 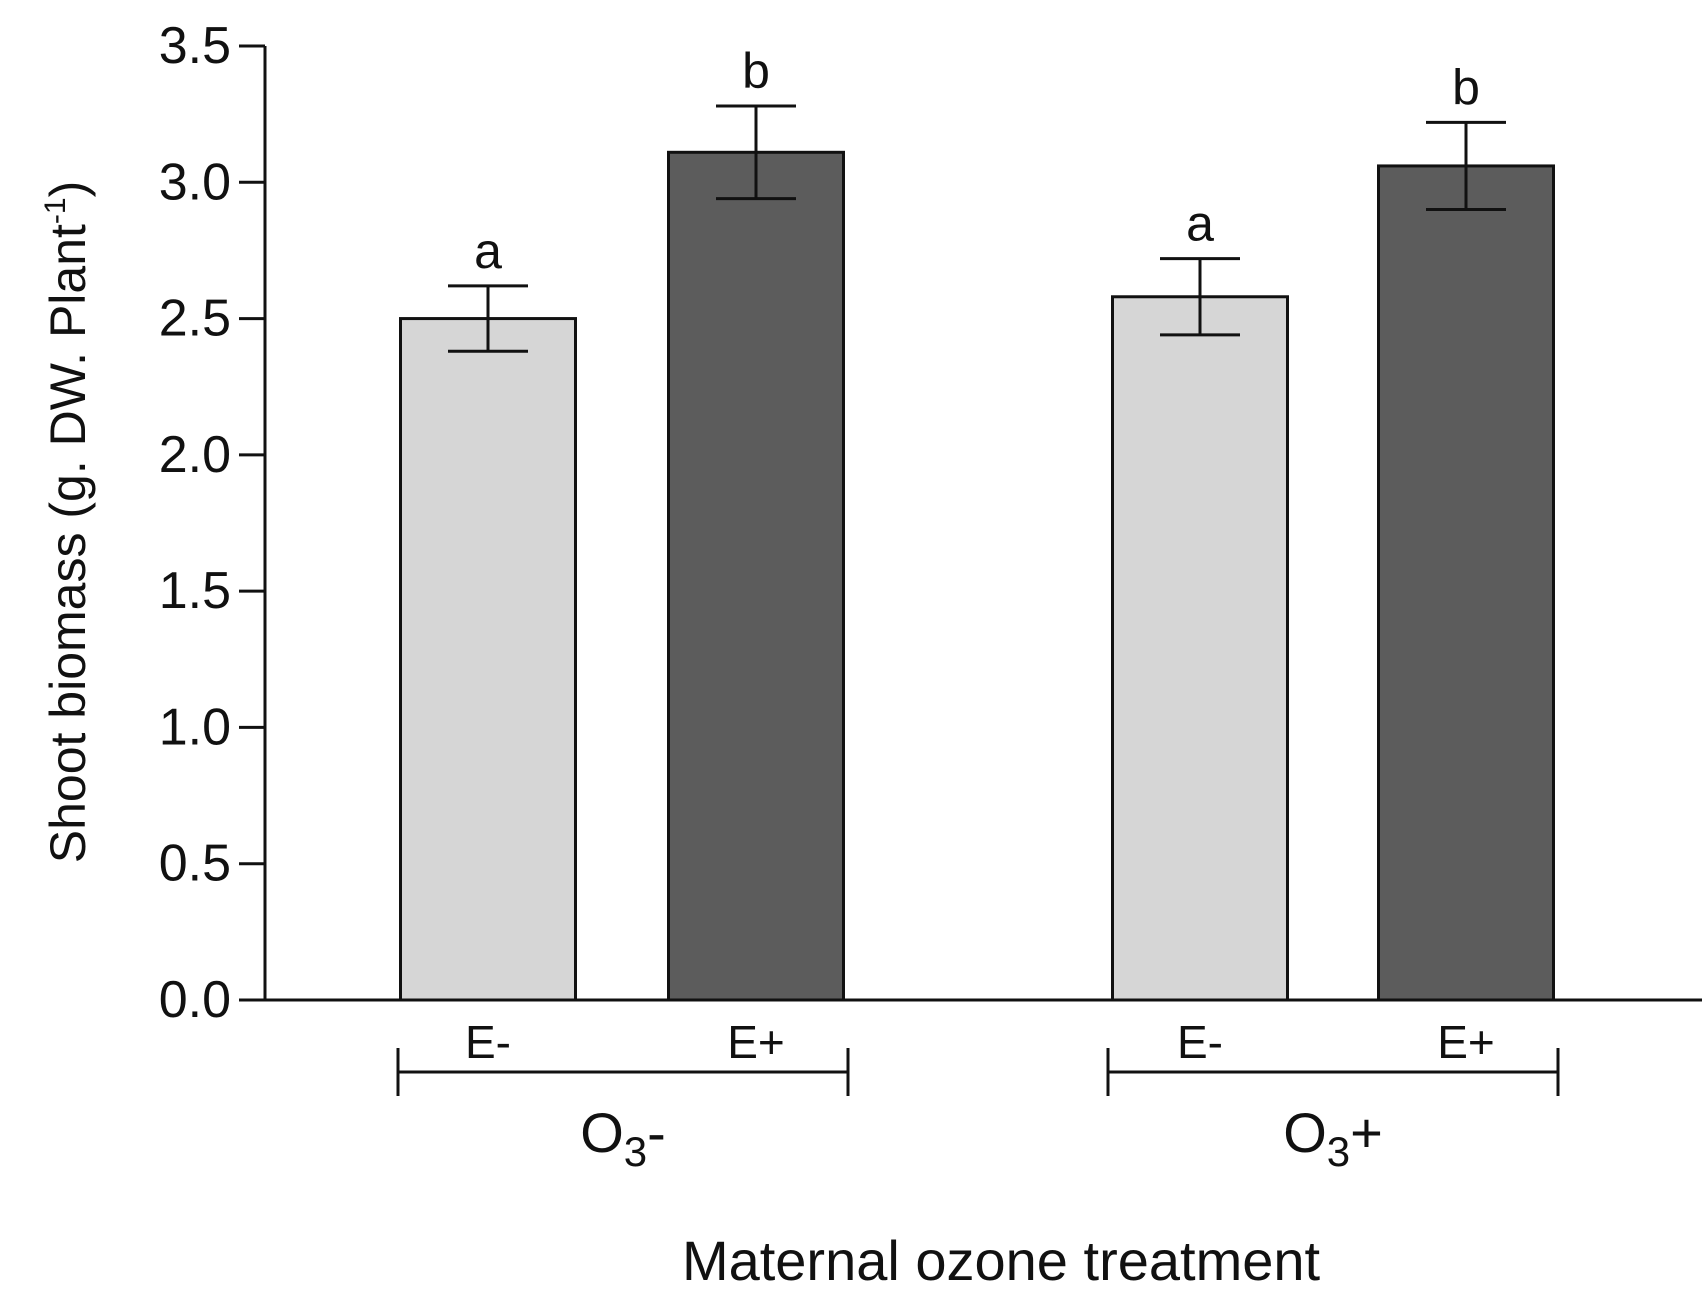 What do you see at coordinates (195, 455) in the screenshot?
I see `y-tick-label: 2.0` at bounding box center [195, 455].